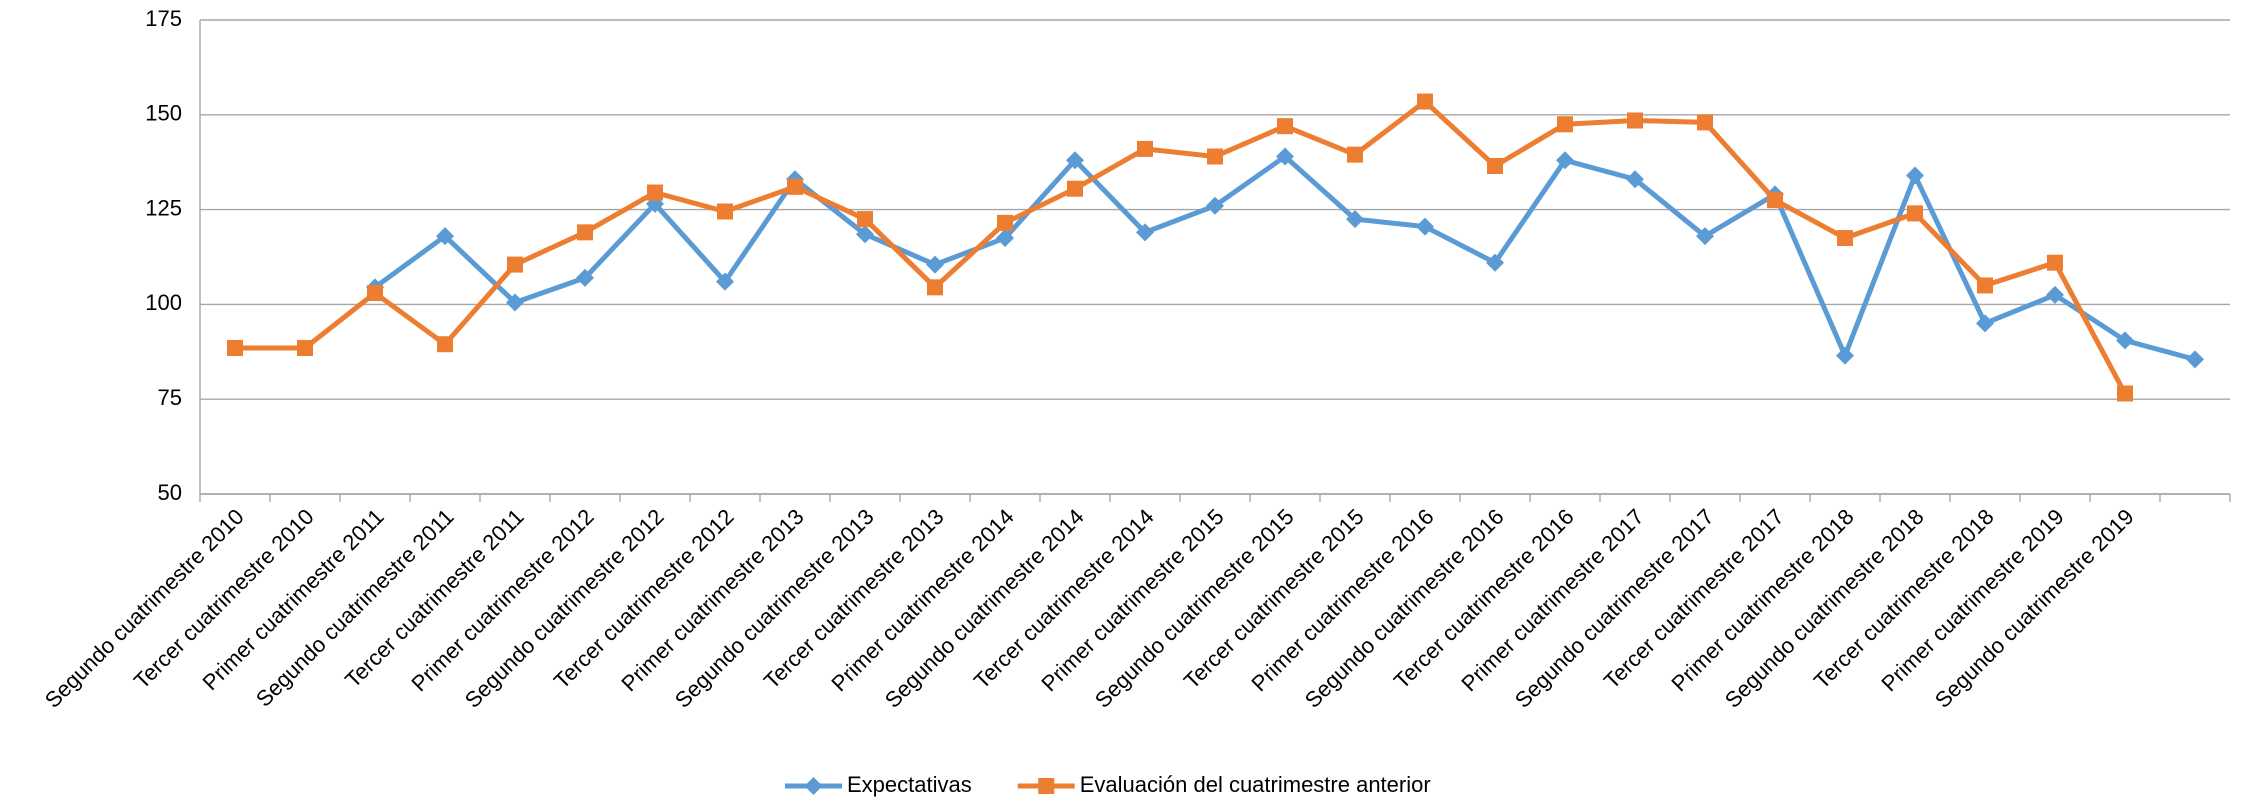 This screenshot has height=805, width=2244. Describe the element at coordinates (163, 18) in the screenshot. I see `y-tick-label: 175` at that location.